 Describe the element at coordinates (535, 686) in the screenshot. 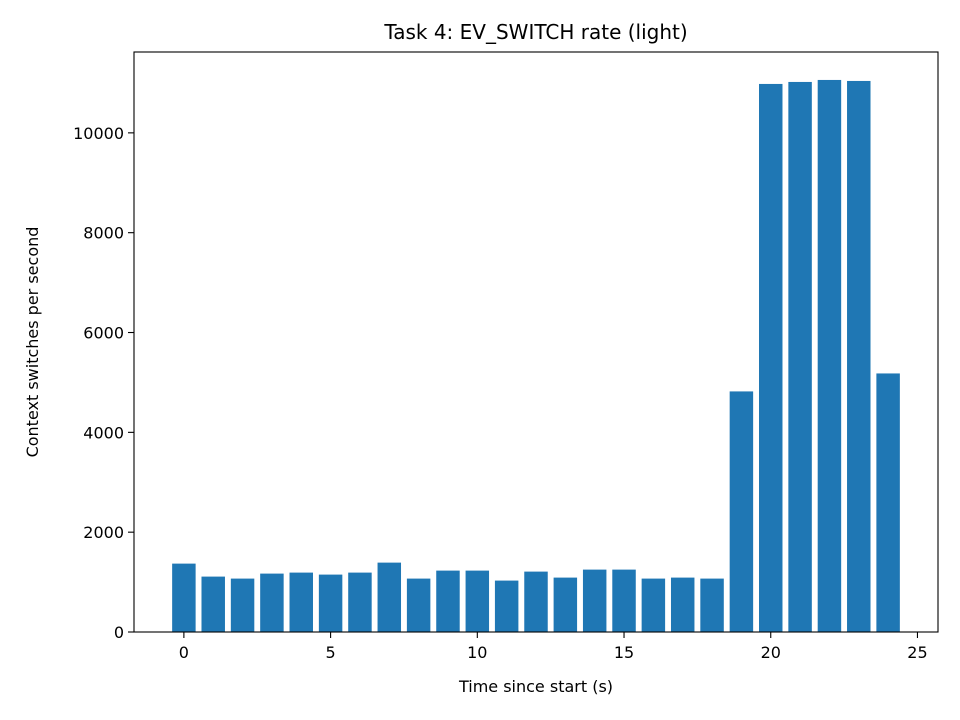

I see `x-axis-label: Time since start (s)` at that location.